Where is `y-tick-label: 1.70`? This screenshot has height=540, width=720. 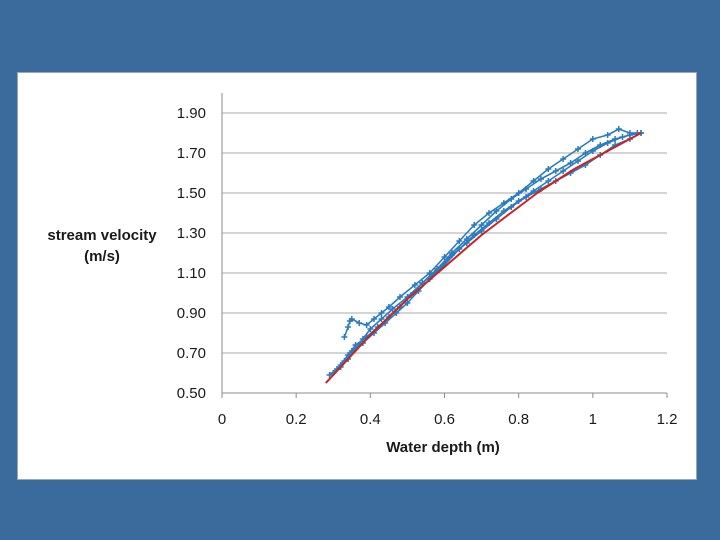
y-tick-label: 1.70 is located at coordinates (191, 153).